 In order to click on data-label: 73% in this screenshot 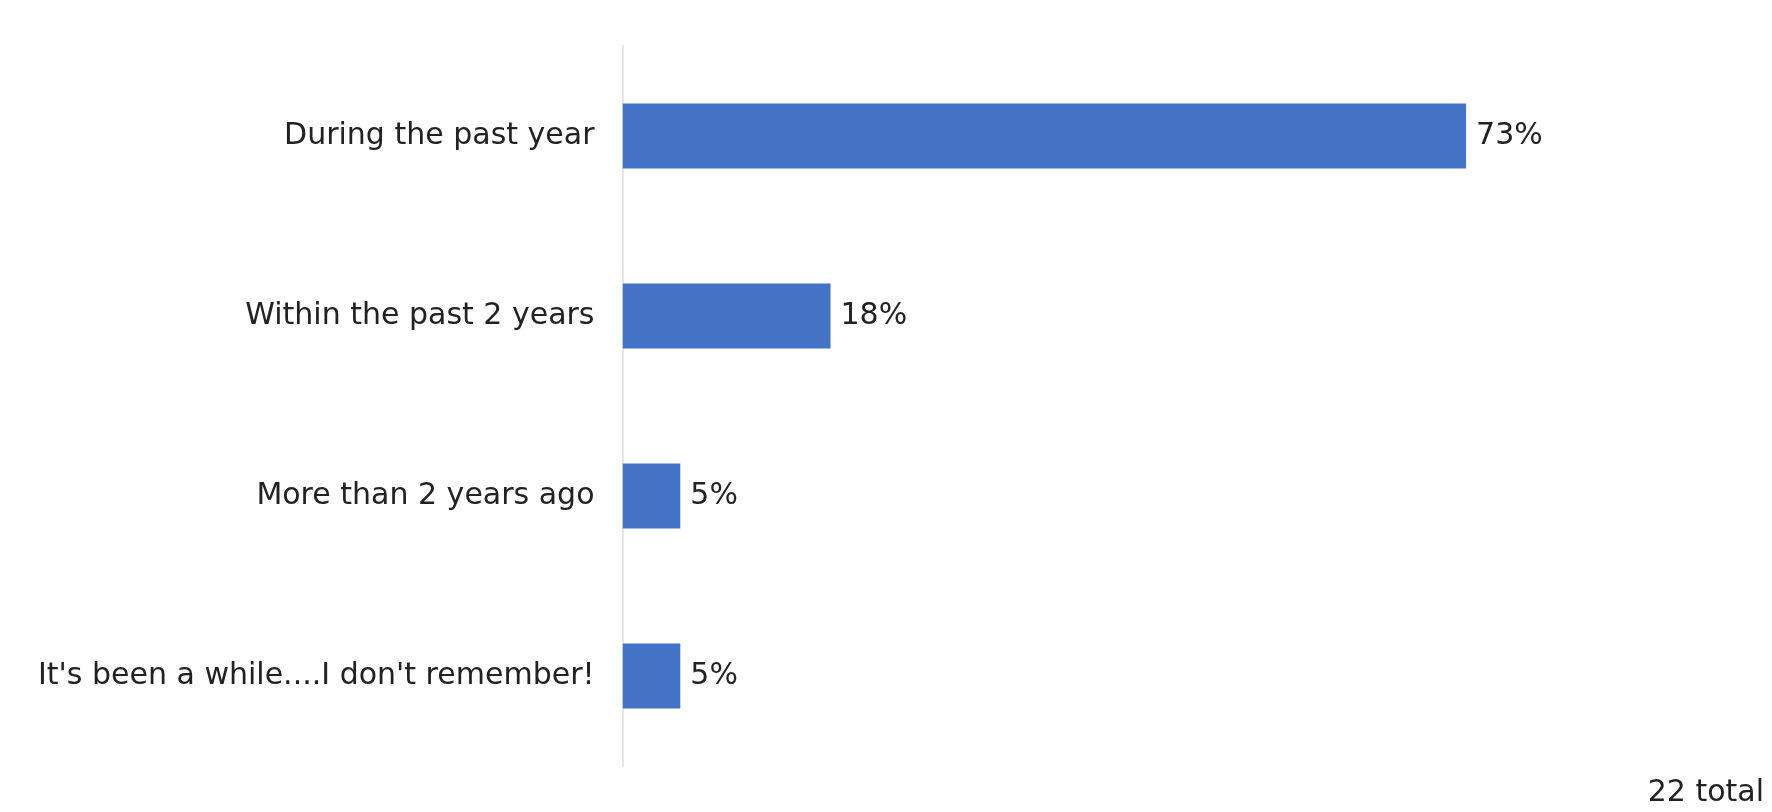, I will do `click(1509, 133)`.